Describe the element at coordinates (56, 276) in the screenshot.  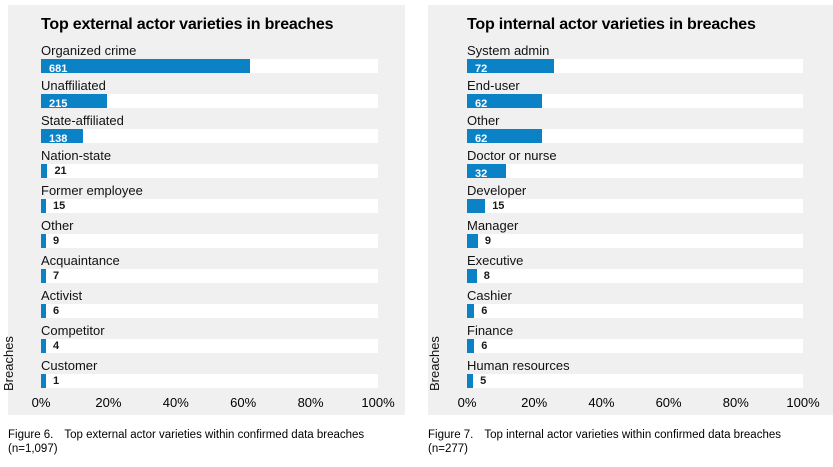
I see `bar-value: 7` at that location.